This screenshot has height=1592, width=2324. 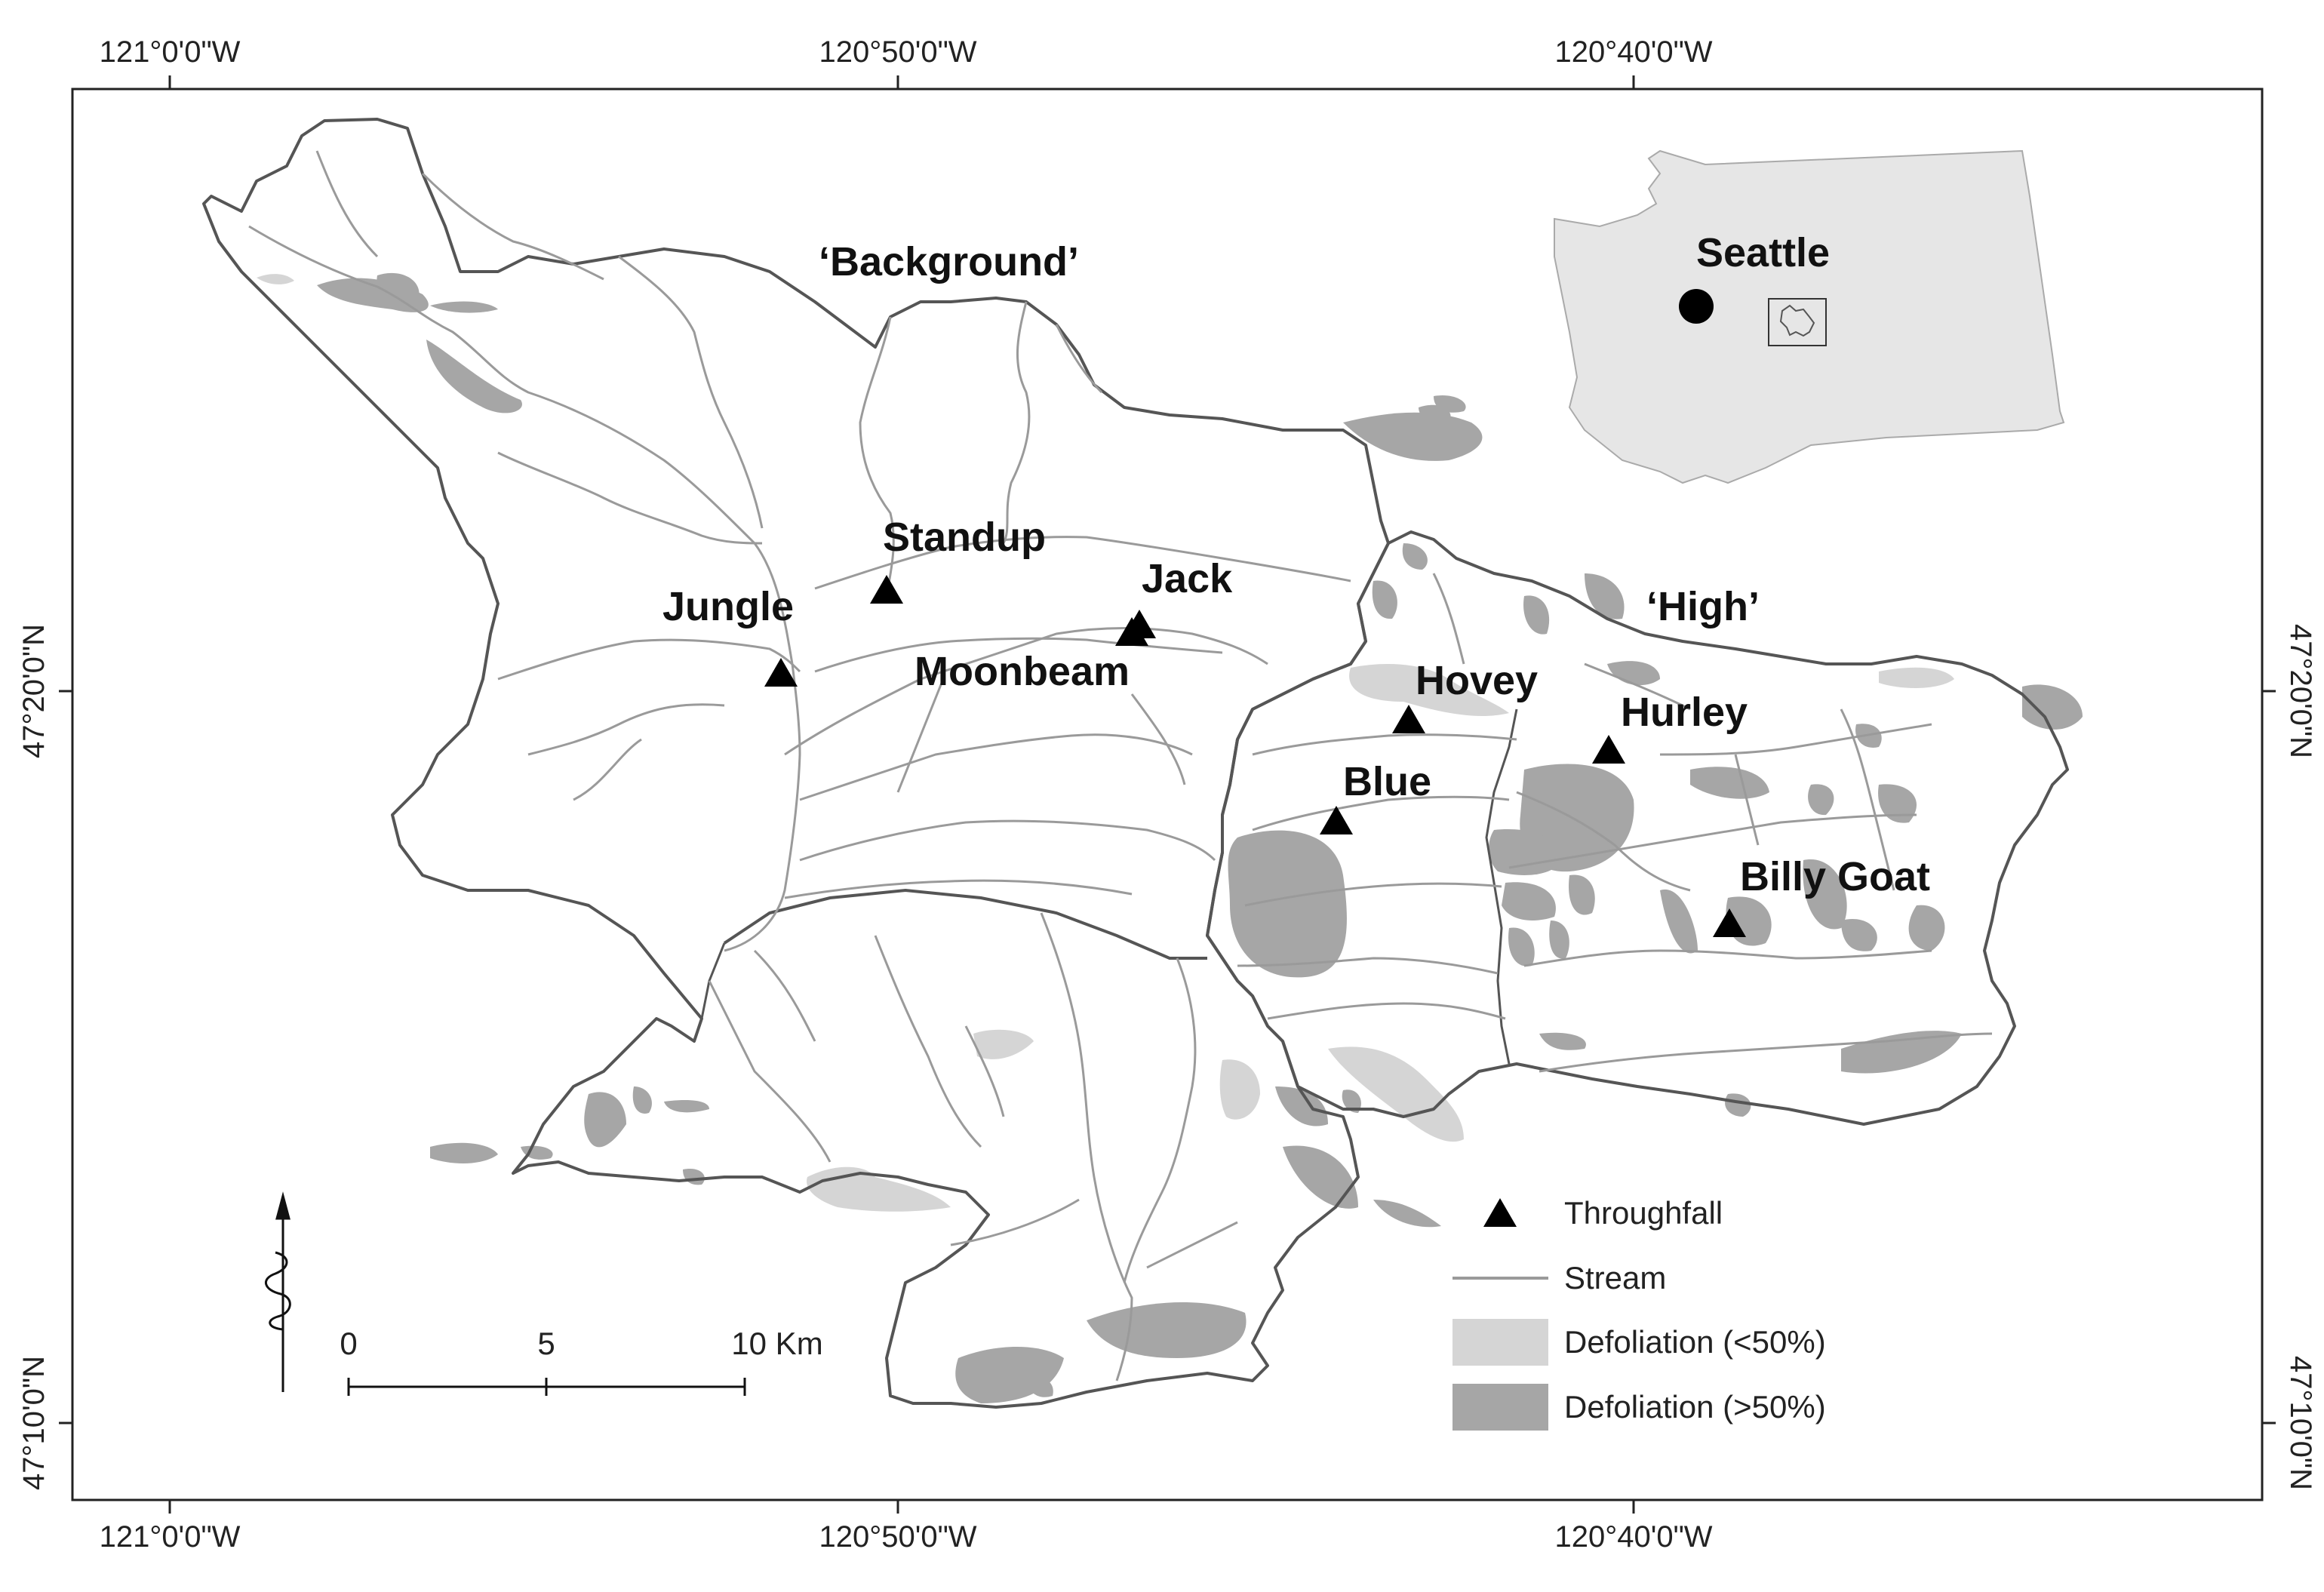 What do you see at coordinates (1633, 1537) in the screenshot?
I see `bottom-lon-label-3: 120°40'0"W` at bounding box center [1633, 1537].